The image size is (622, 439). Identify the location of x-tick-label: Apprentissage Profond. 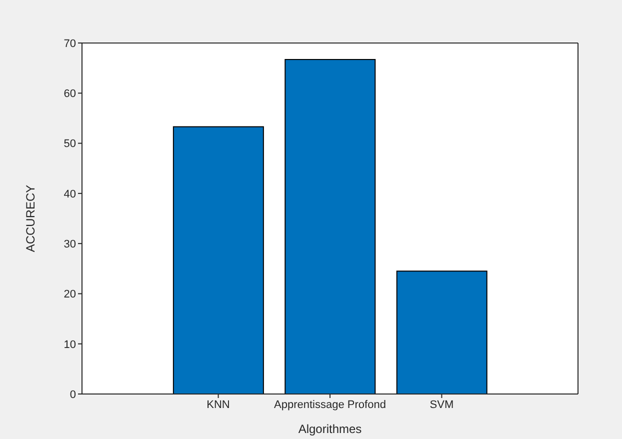
(330, 404).